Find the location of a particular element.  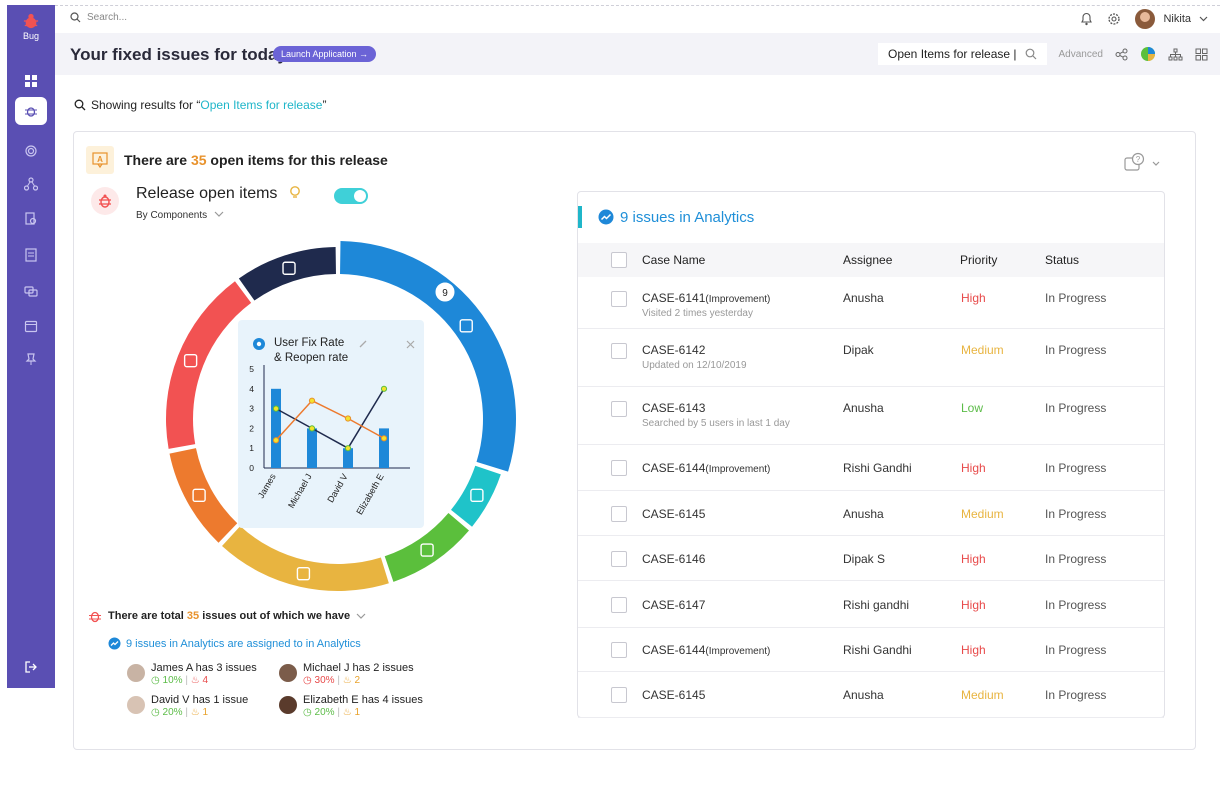

edit-pencil-icon is located at coordinates (363, 344).